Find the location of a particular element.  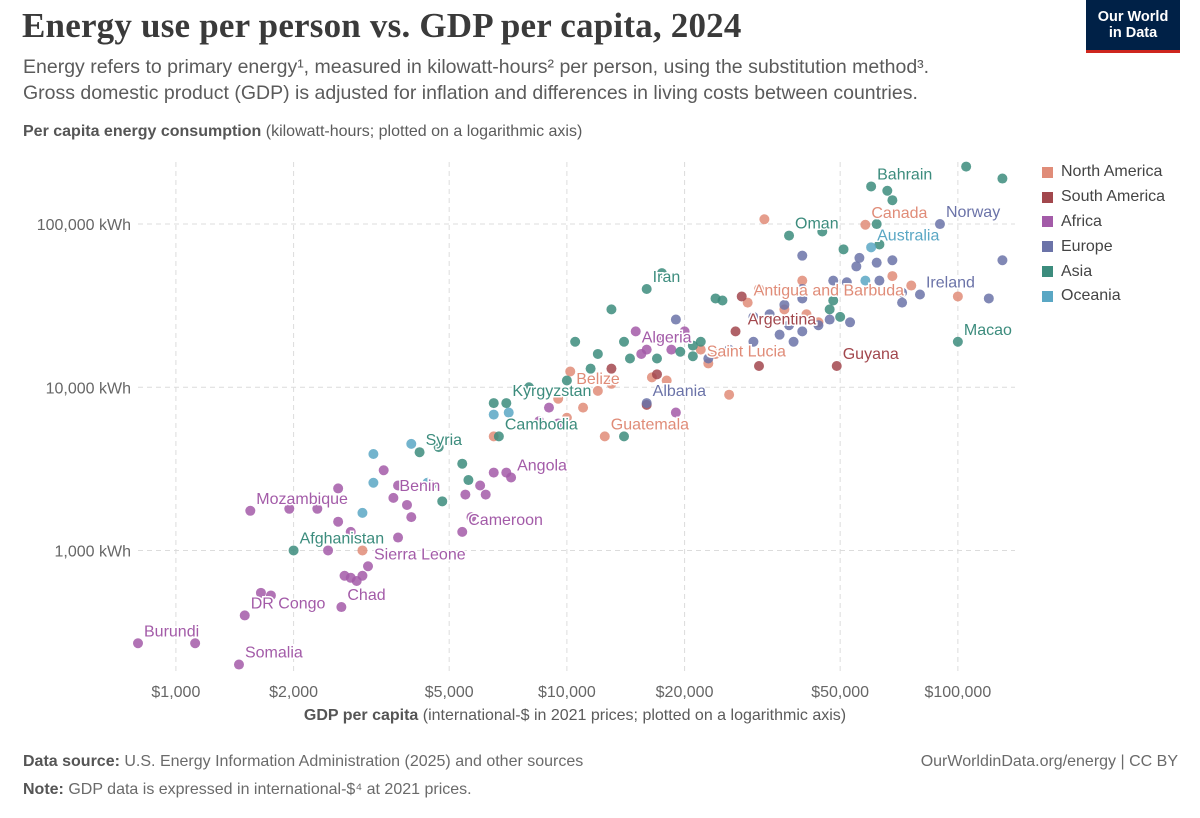

source-link: OurWorldinData.org/energy | CC BY is located at coordinates (1049, 761).